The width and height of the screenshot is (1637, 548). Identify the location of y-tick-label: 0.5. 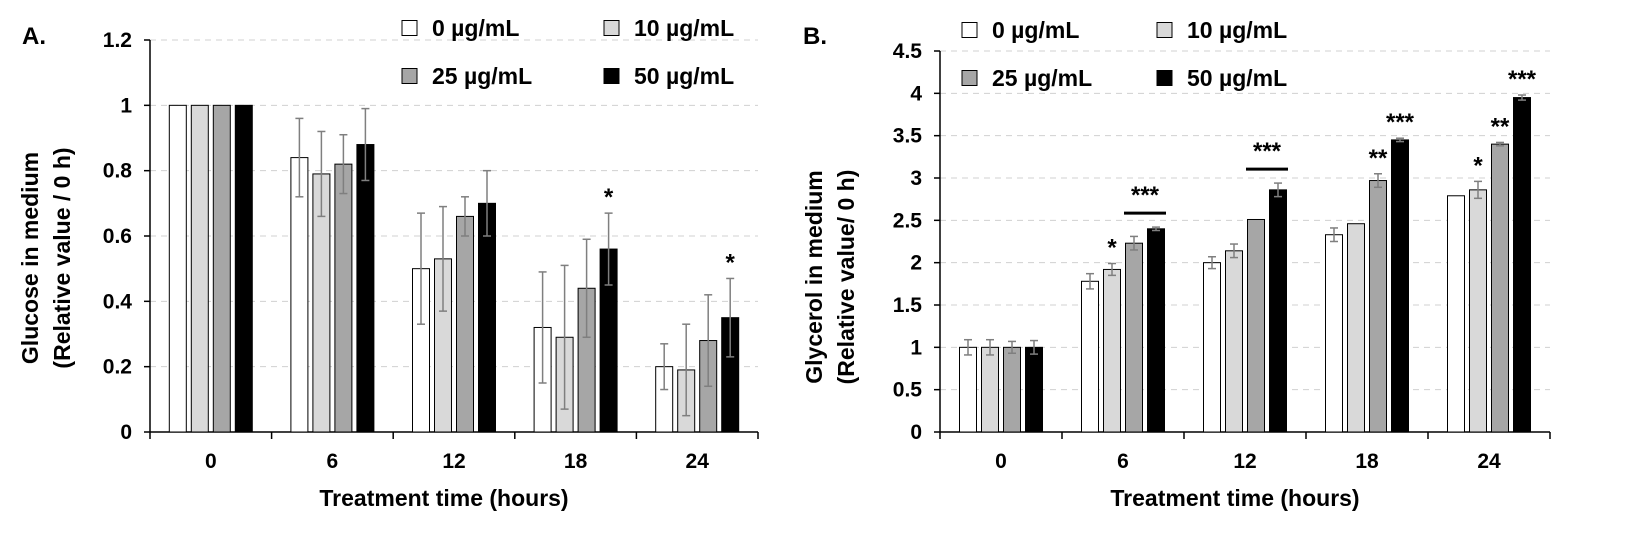
(908, 390).